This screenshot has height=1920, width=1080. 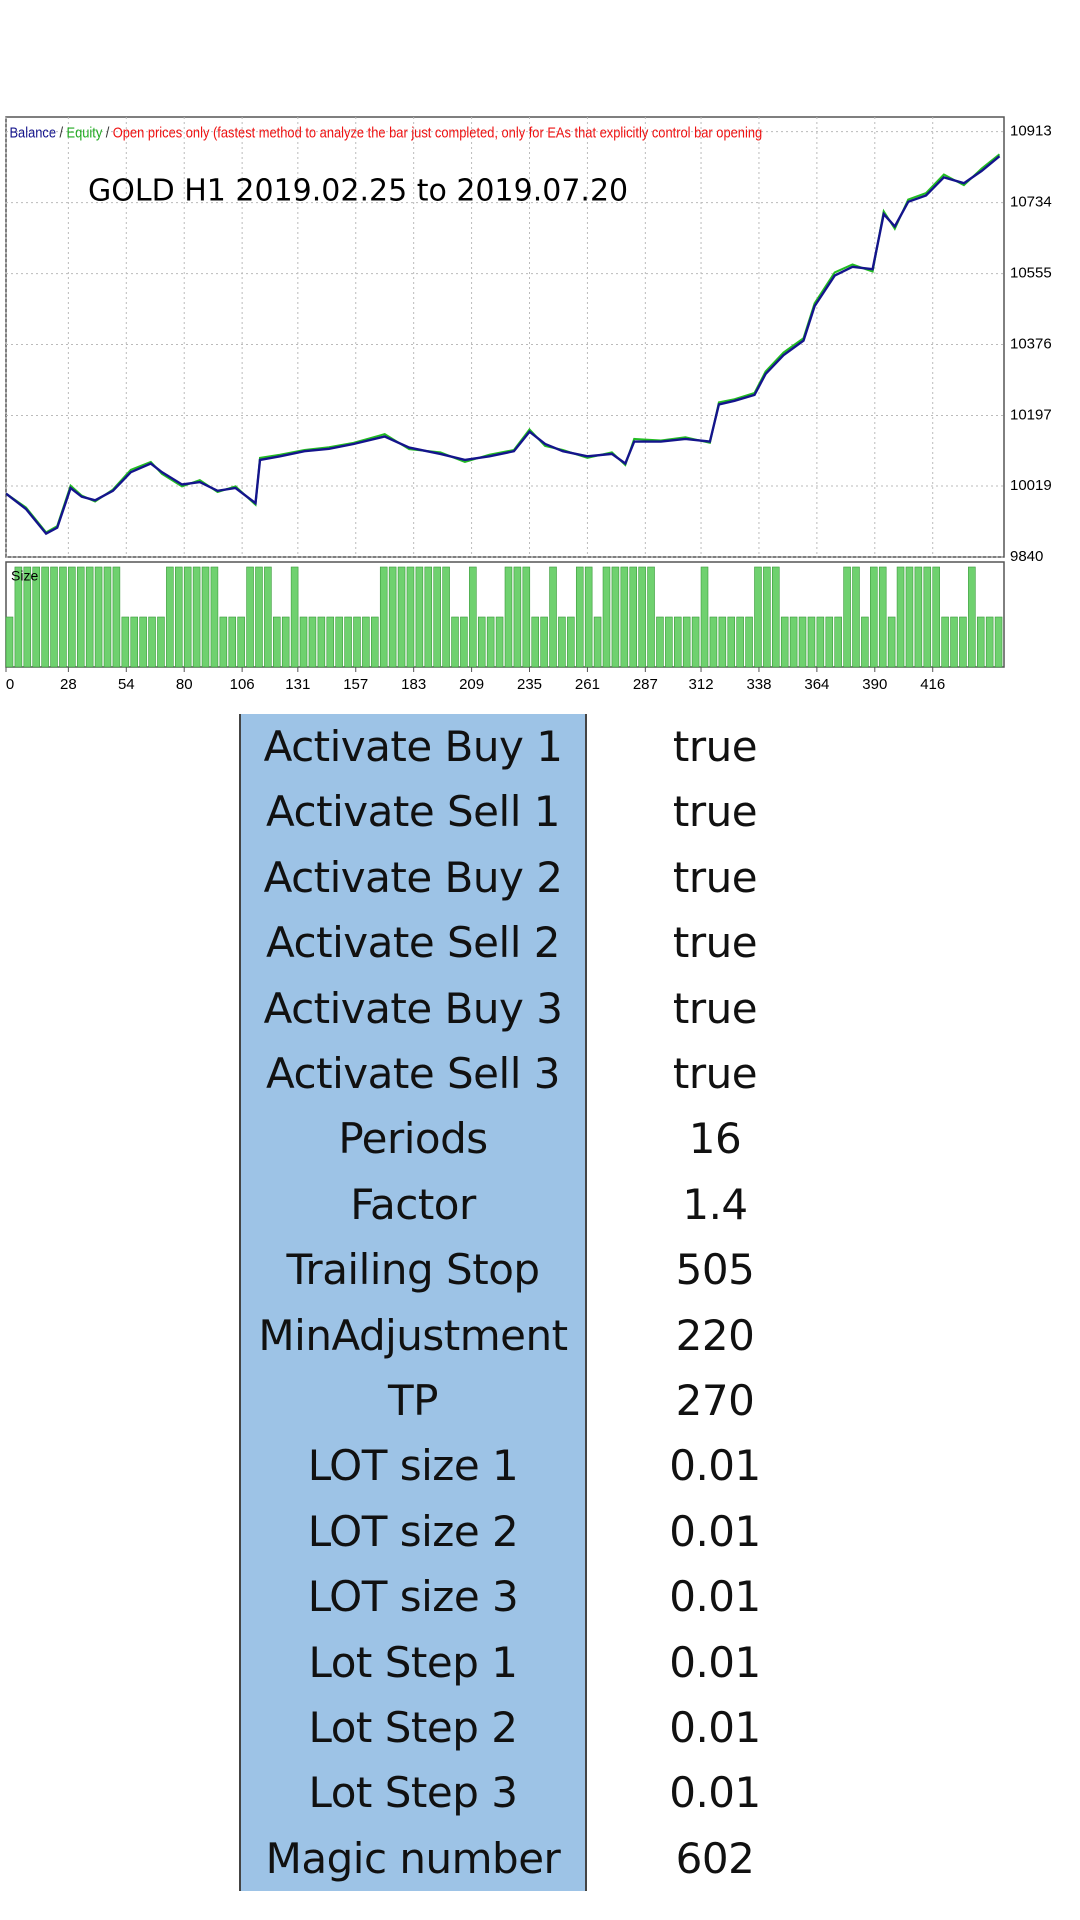 What do you see at coordinates (413, 1270) in the screenshot?
I see `parameter-name: Trailing Stop` at bounding box center [413, 1270].